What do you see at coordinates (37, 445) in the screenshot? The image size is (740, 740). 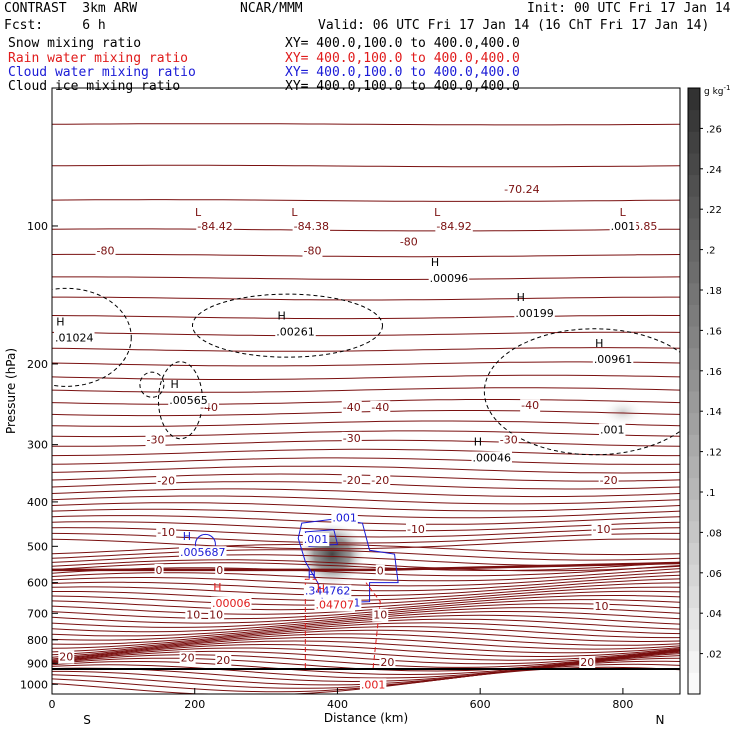 I see `y-tick-label: 300` at bounding box center [37, 445].